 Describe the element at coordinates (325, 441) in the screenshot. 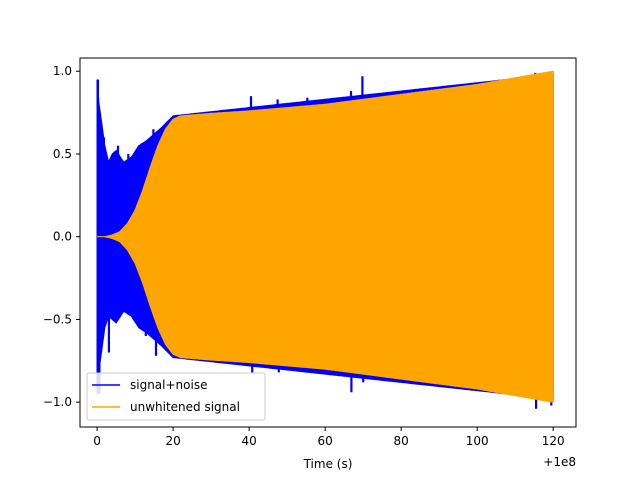

I see `x-tick-label: 60` at that location.